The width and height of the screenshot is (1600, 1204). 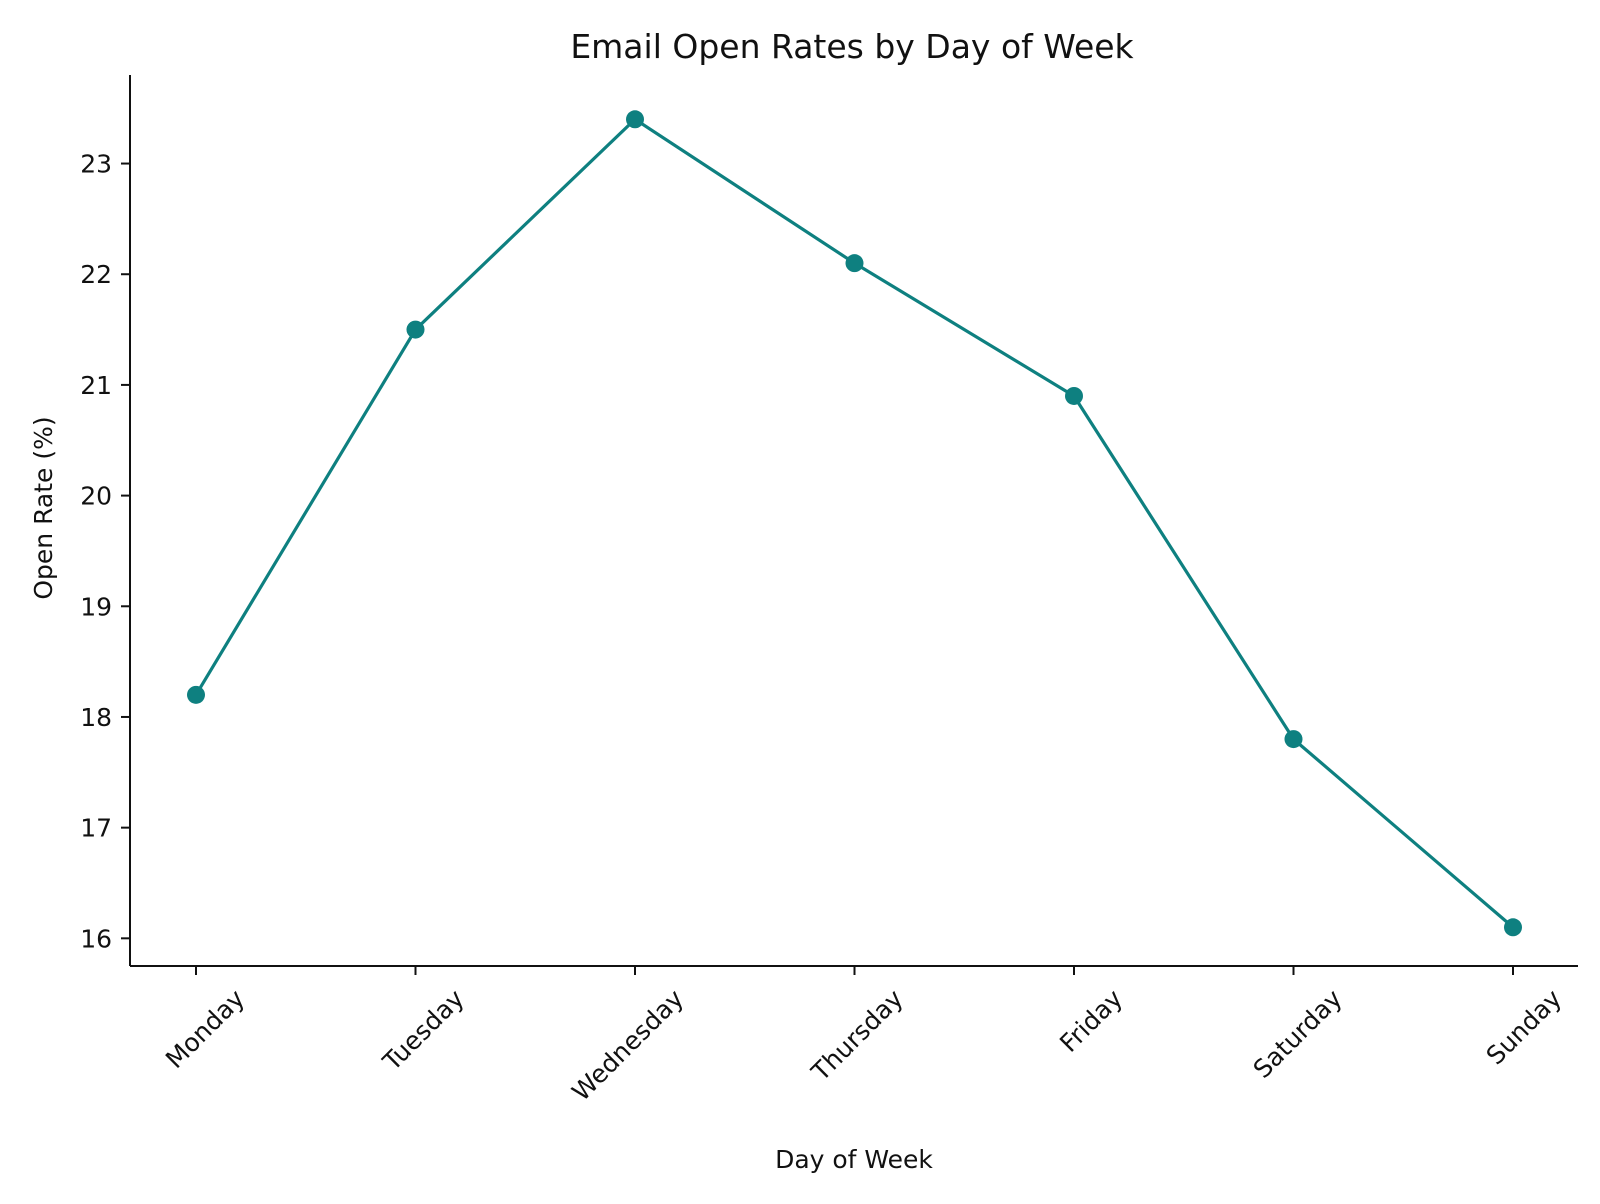 I want to click on data-point-saturday, so click(x=1293, y=739).